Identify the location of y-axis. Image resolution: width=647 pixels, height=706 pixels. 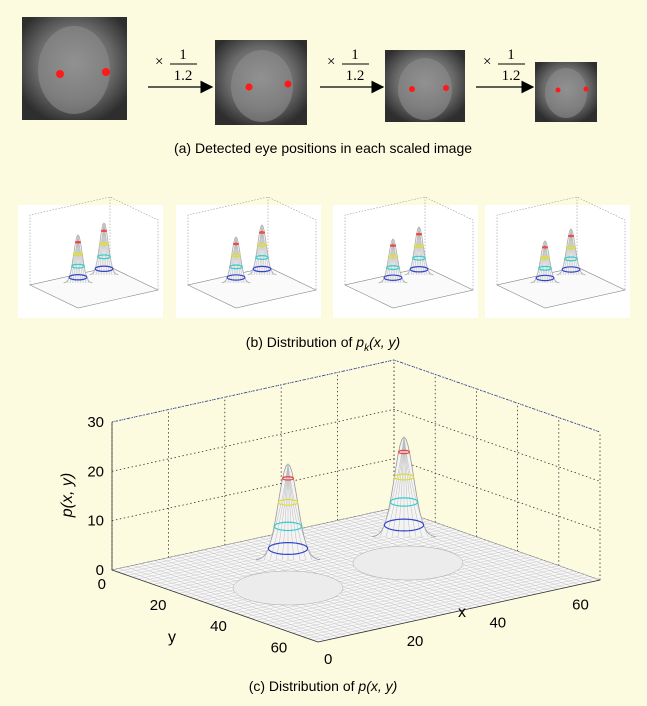
(215, 606).